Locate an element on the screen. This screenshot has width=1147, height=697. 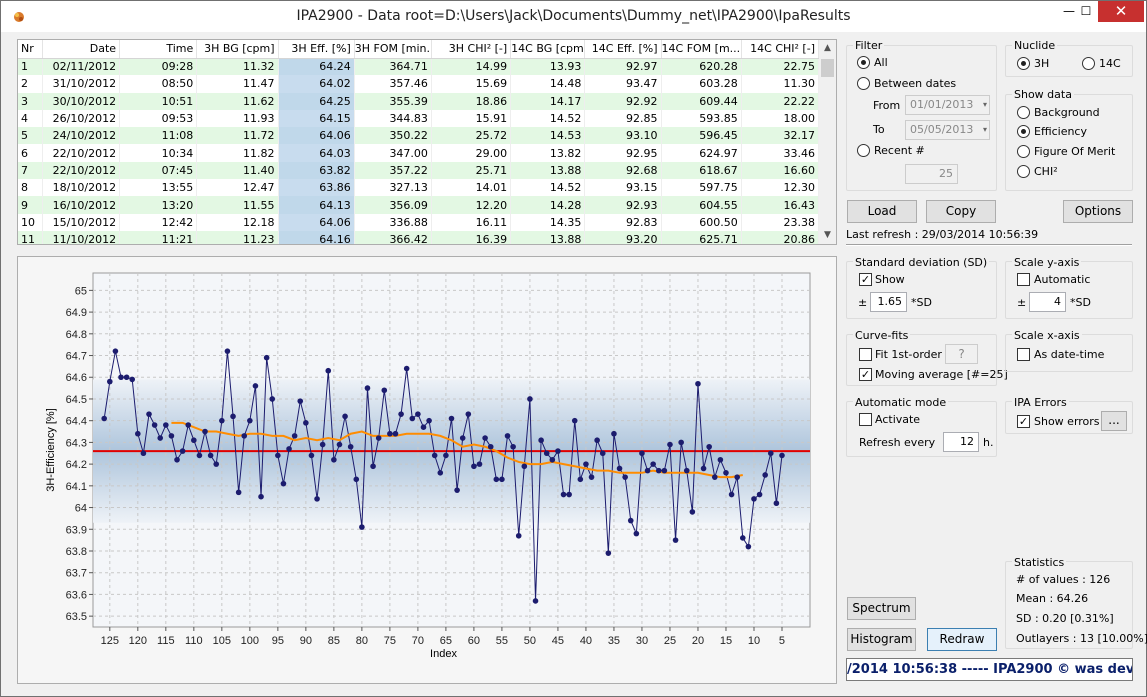
table-cell: 11.23 is located at coordinates (237, 237).